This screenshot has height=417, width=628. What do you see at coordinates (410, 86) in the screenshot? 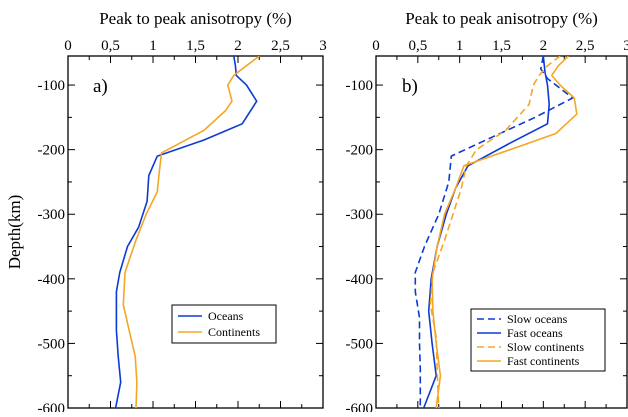
I see `panel-label: b)` at bounding box center [410, 86].